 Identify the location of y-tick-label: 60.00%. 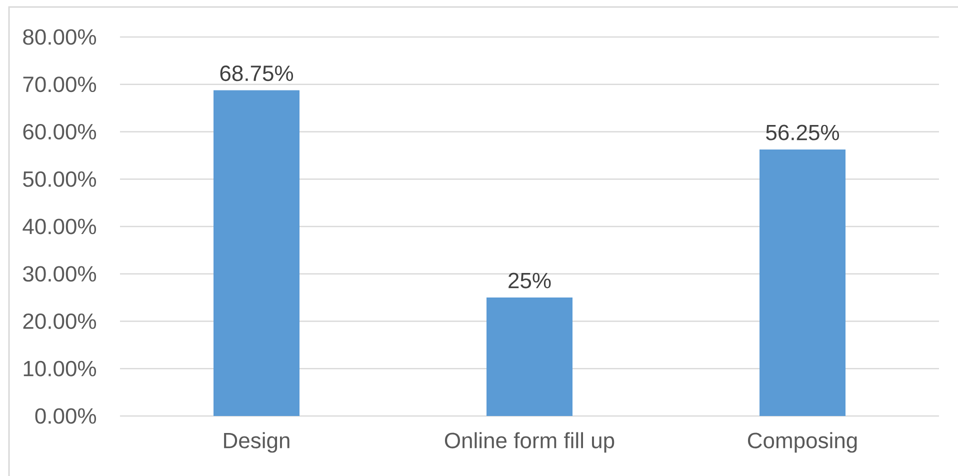
(59, 132).